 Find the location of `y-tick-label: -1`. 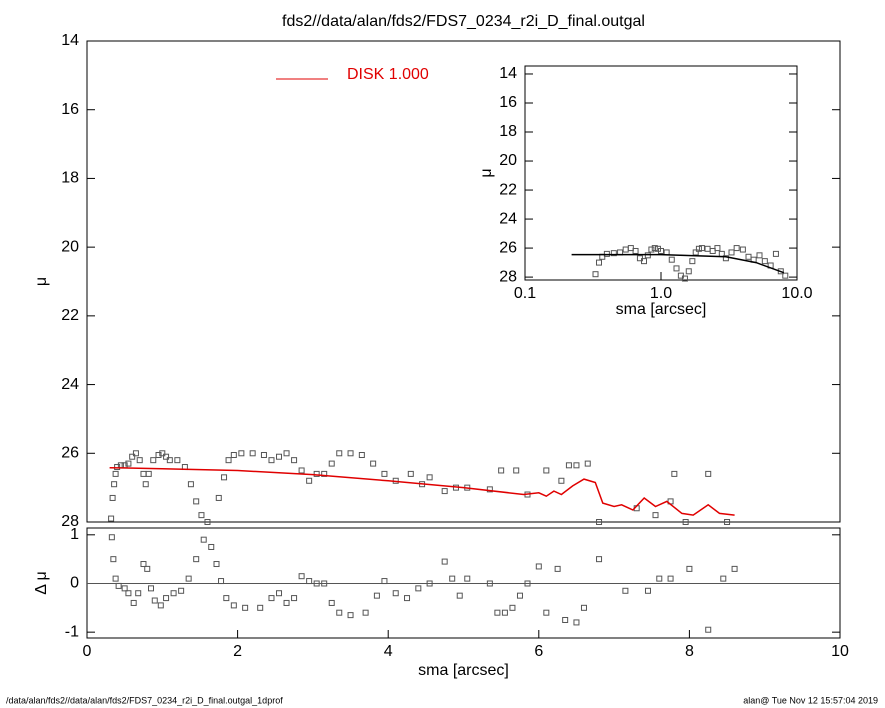

y-tick-label: -1 is located at coordinates (72, 631).